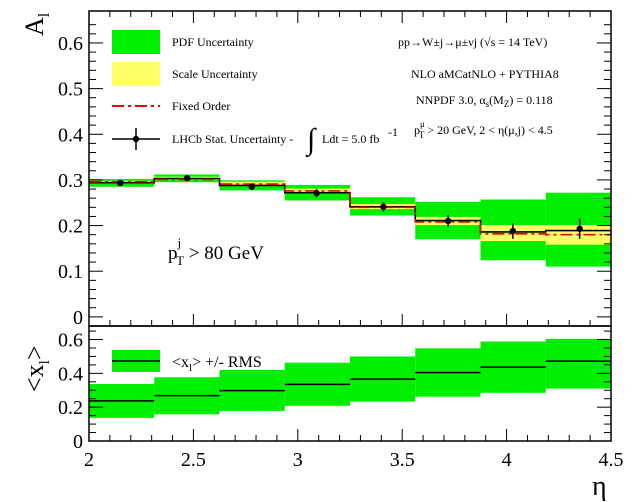 This screenshot has height=502, width=639. What do you see at coordinates (36, 368) in the screenshot?
I see `bottom-ylabel: <xl>` at bounding box center [36, 368].